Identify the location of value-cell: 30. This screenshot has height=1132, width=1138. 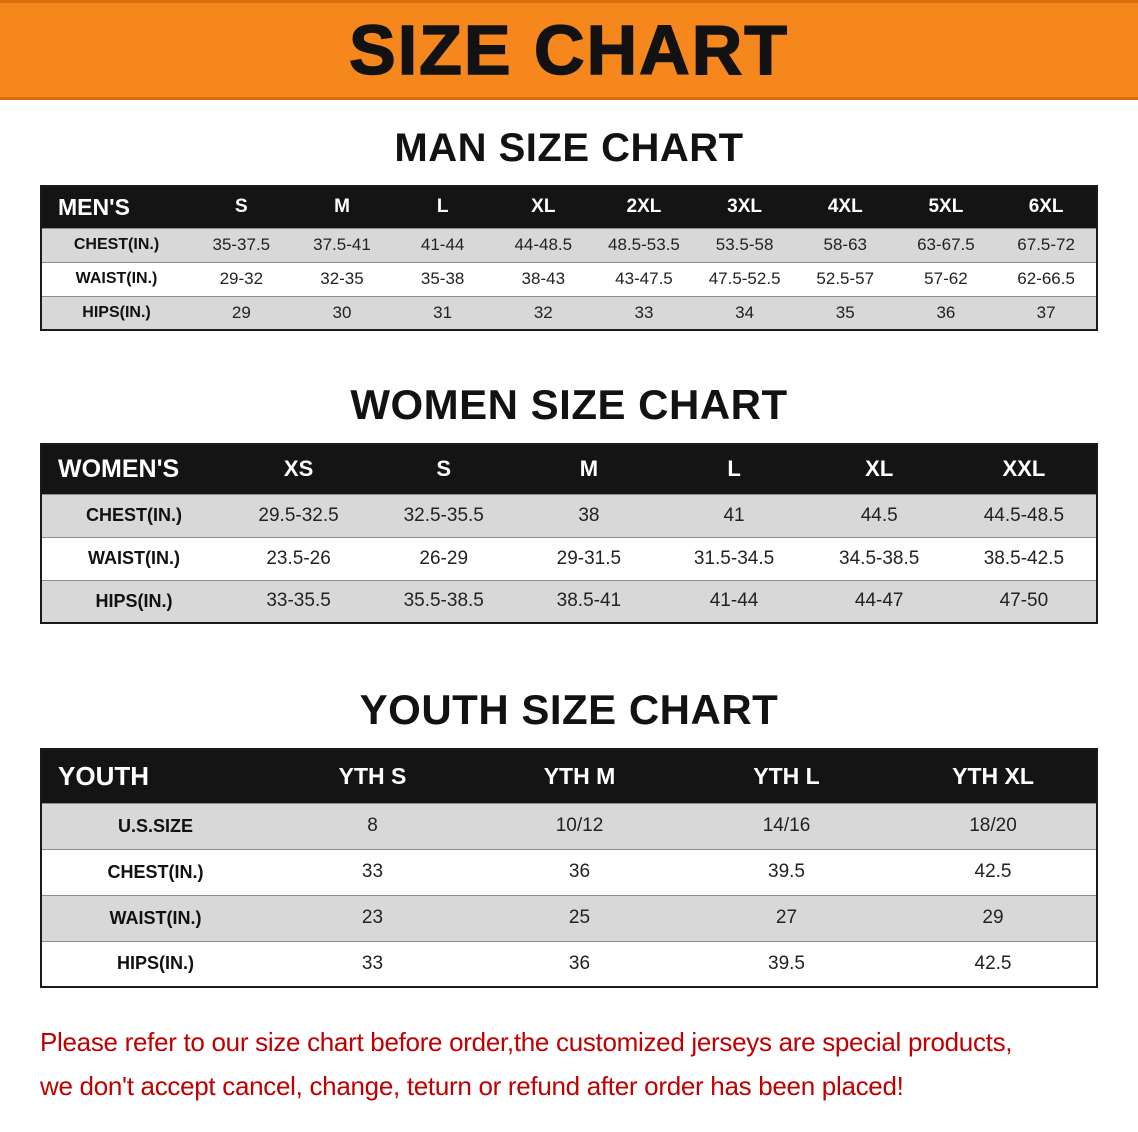
(342, 312).